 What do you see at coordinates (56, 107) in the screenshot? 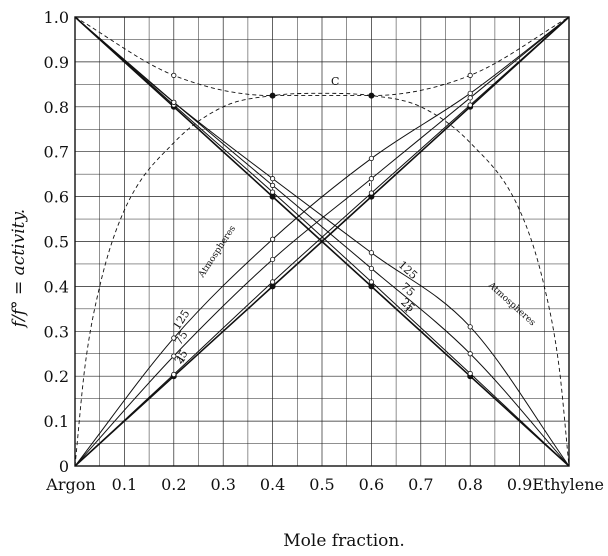
I see `y-tick-label: 0.8` at bounding box center [56, 107].